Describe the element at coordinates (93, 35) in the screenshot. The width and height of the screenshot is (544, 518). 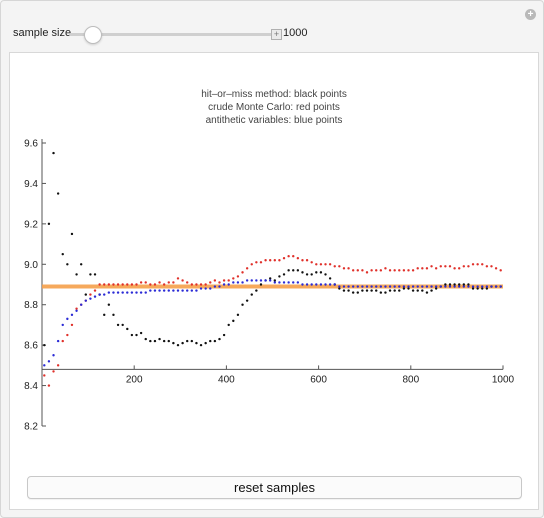
I see `sample-size-slider-thumb` at that location.